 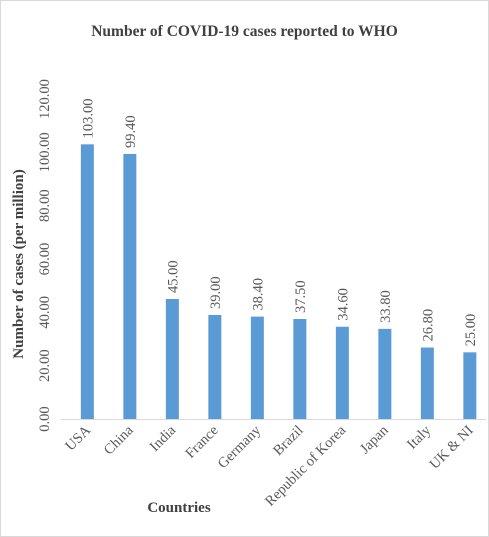 What do you see at coordinates (45, 418) in the screenshot?
I see `y-tick-label: 0.00` at bounding box center [45, 418].